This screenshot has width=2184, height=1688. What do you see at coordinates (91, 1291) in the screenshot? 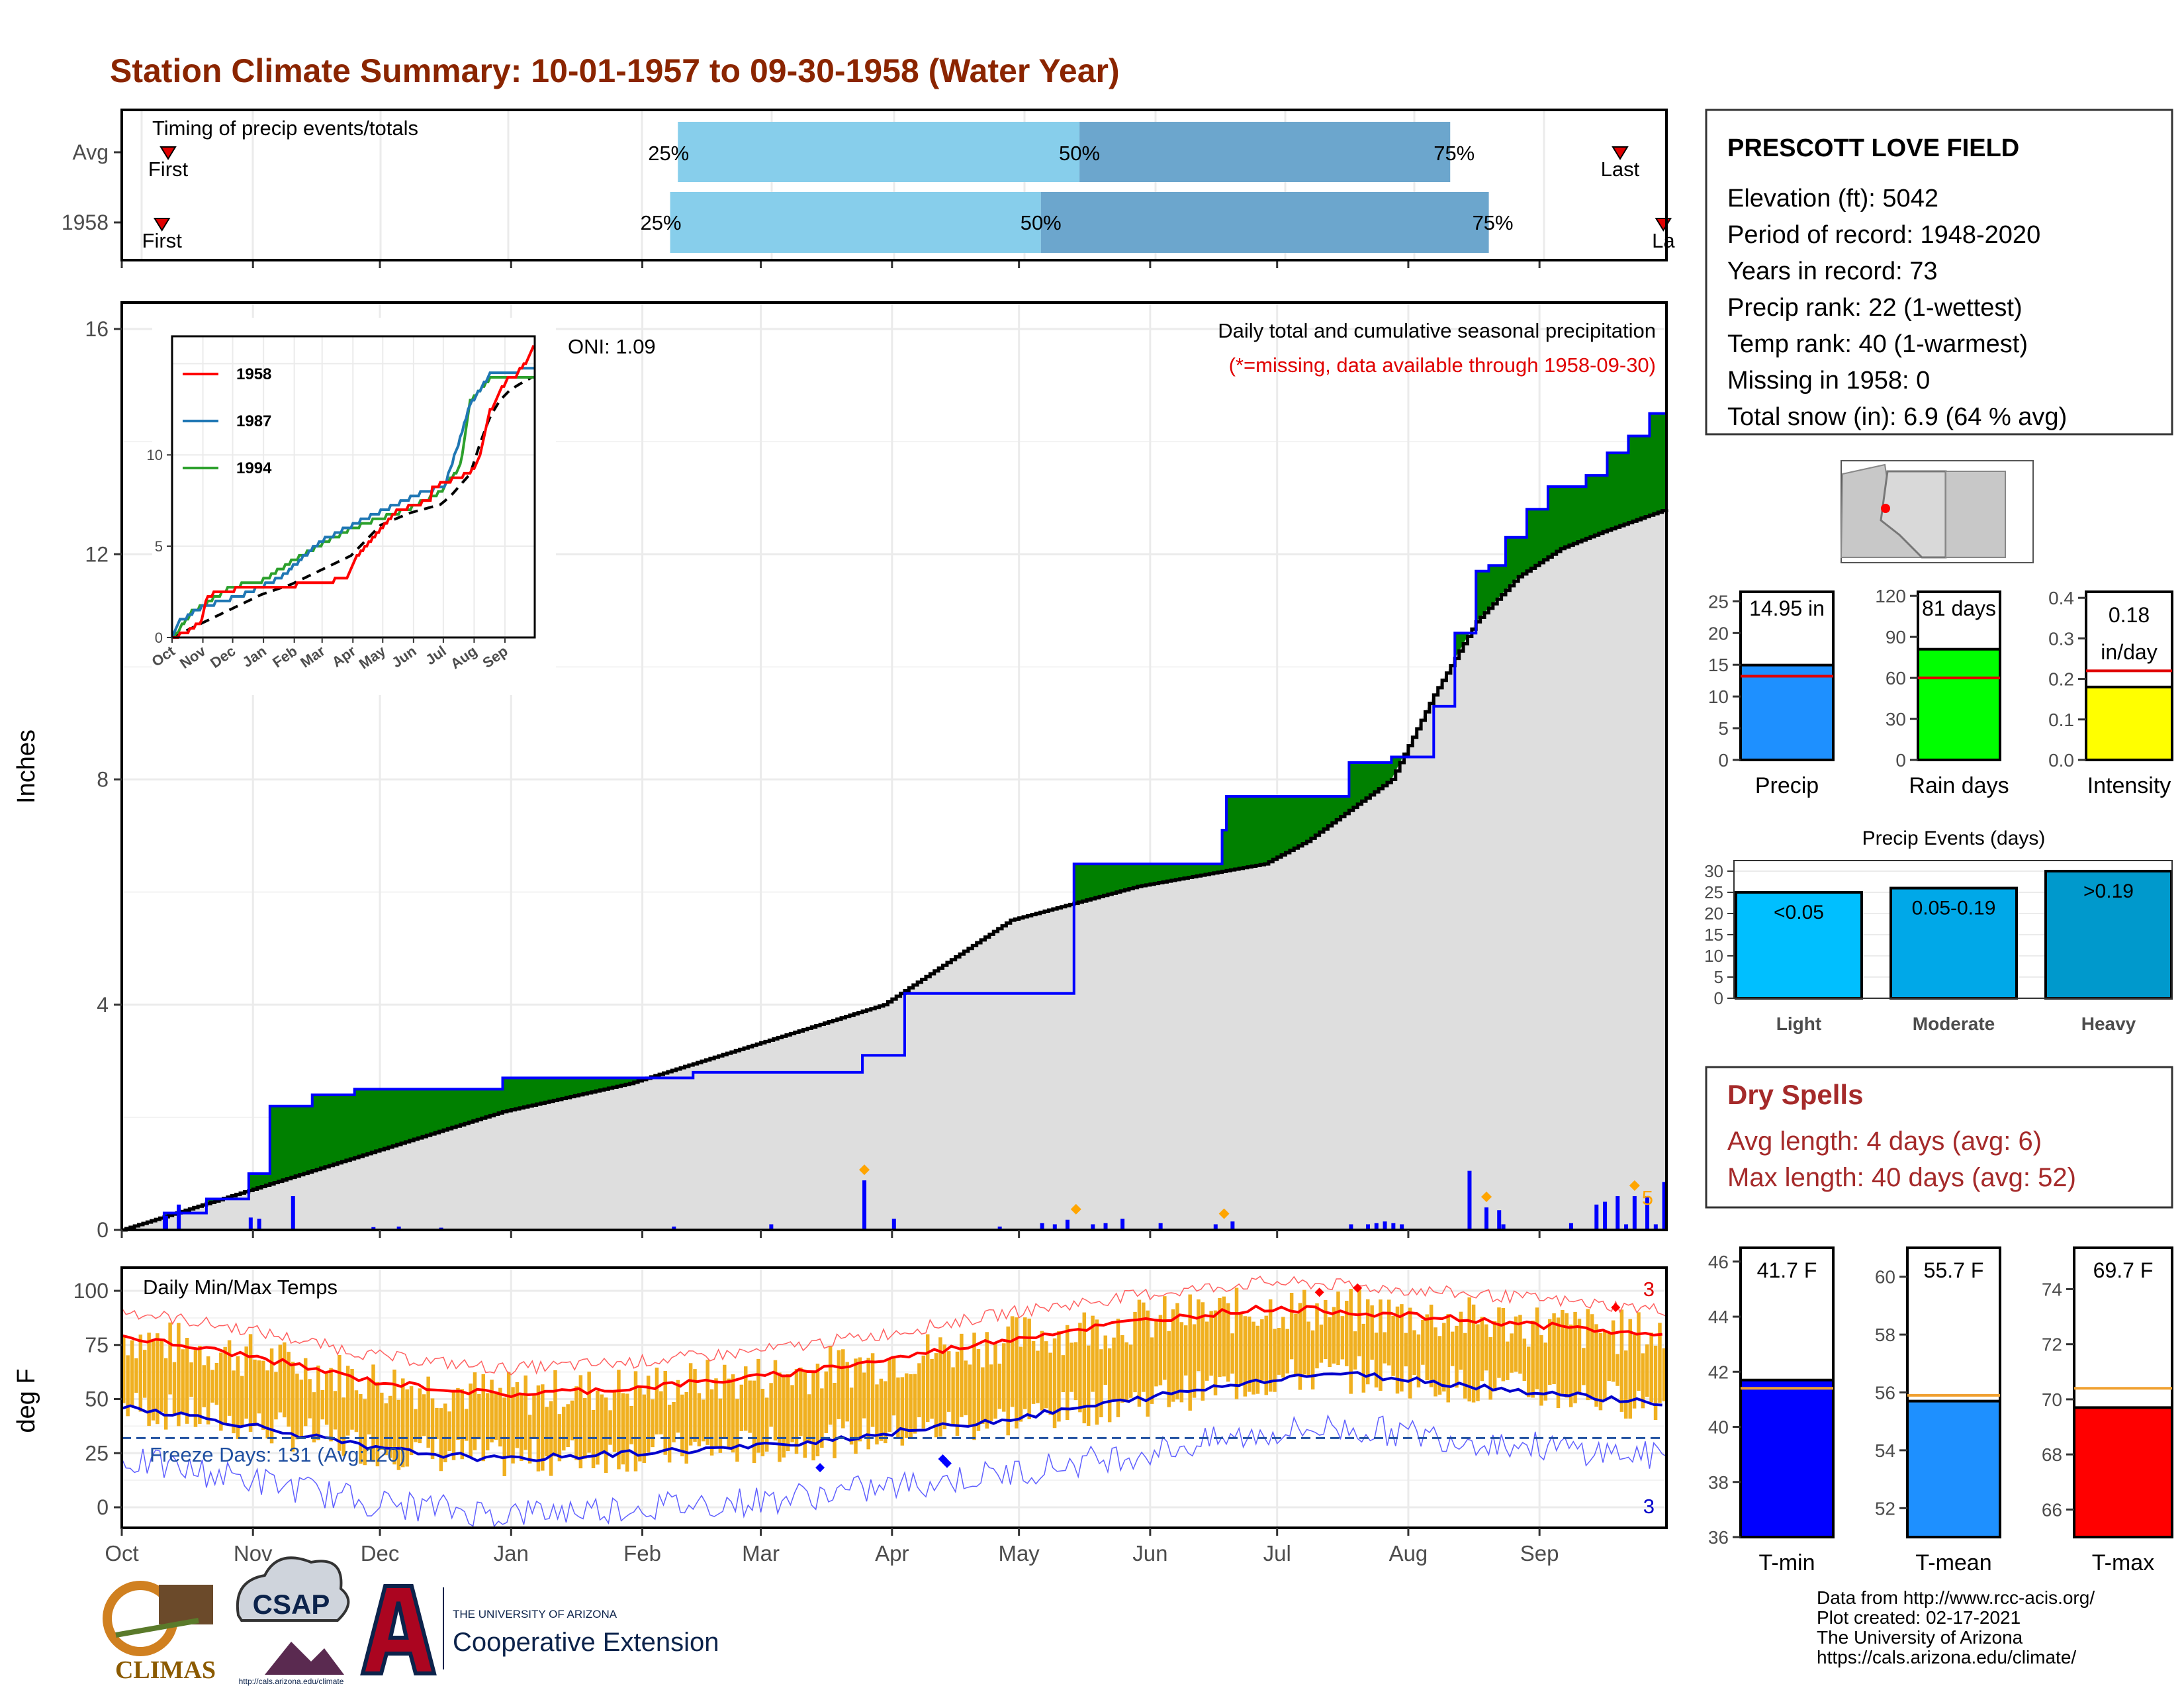
I see `temp-ytick-label: 100` at bounding box center [91, 1291].